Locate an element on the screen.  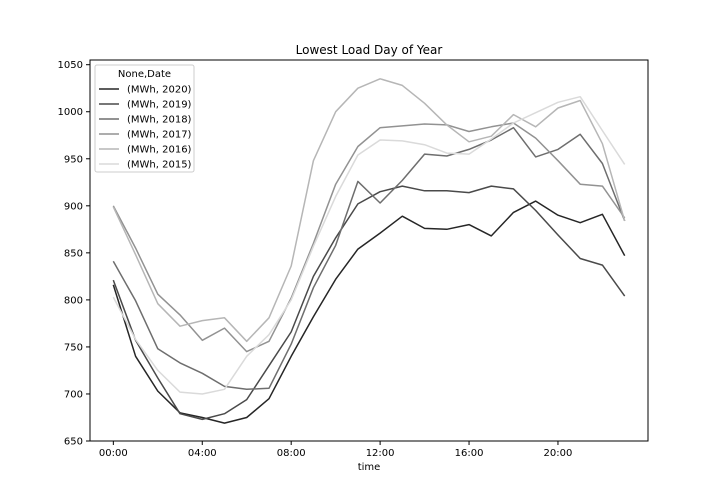
legend-label: (MWh, 2016) is located at coordinates (159, 150).